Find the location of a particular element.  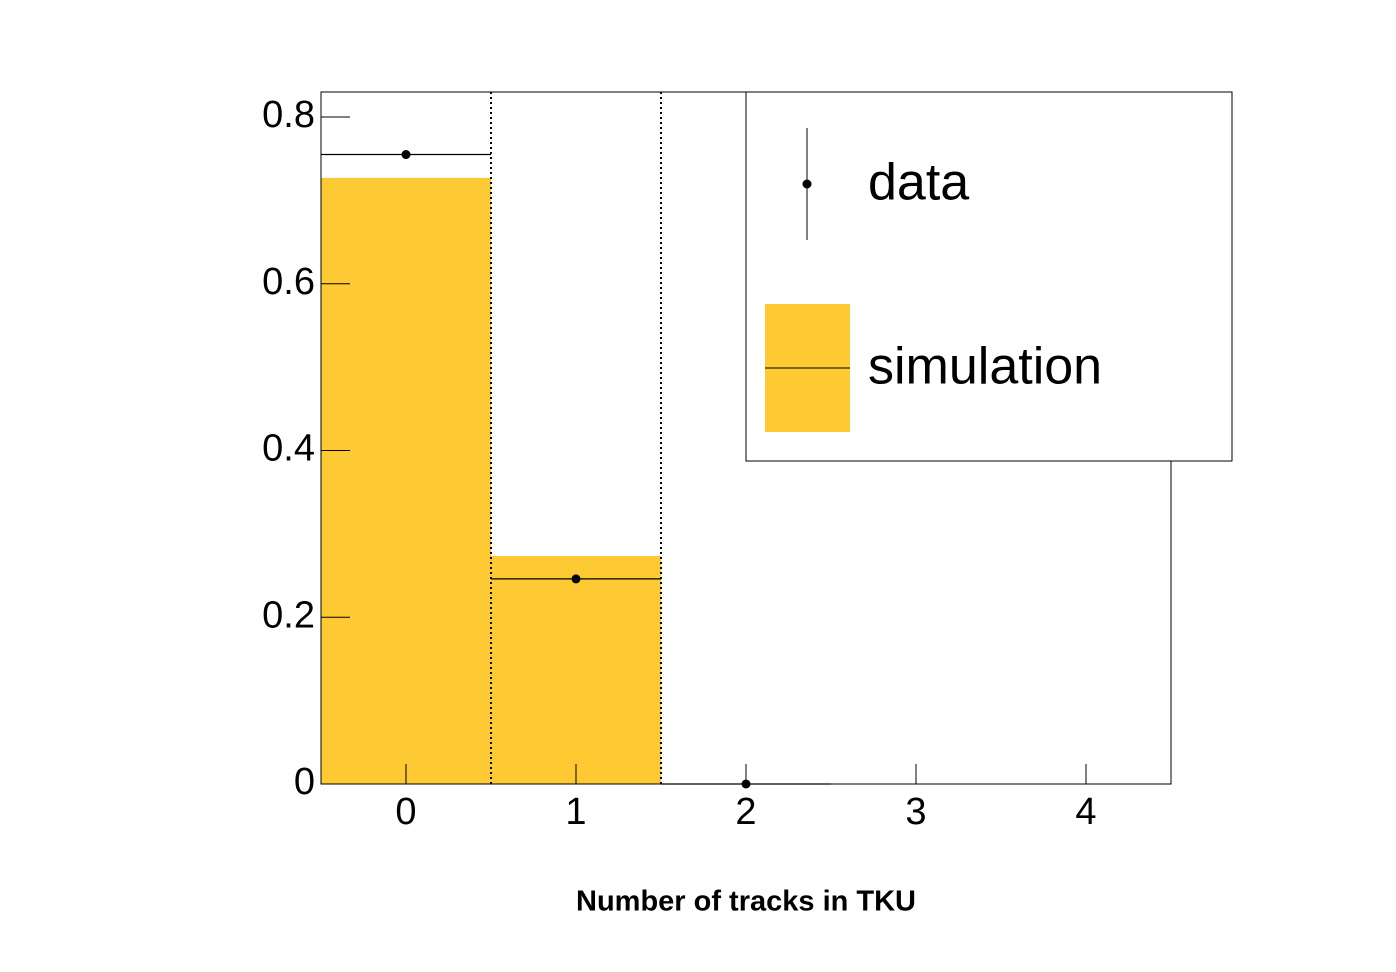

y-tick-label: 0.4 is located at coordinates (288, 449).